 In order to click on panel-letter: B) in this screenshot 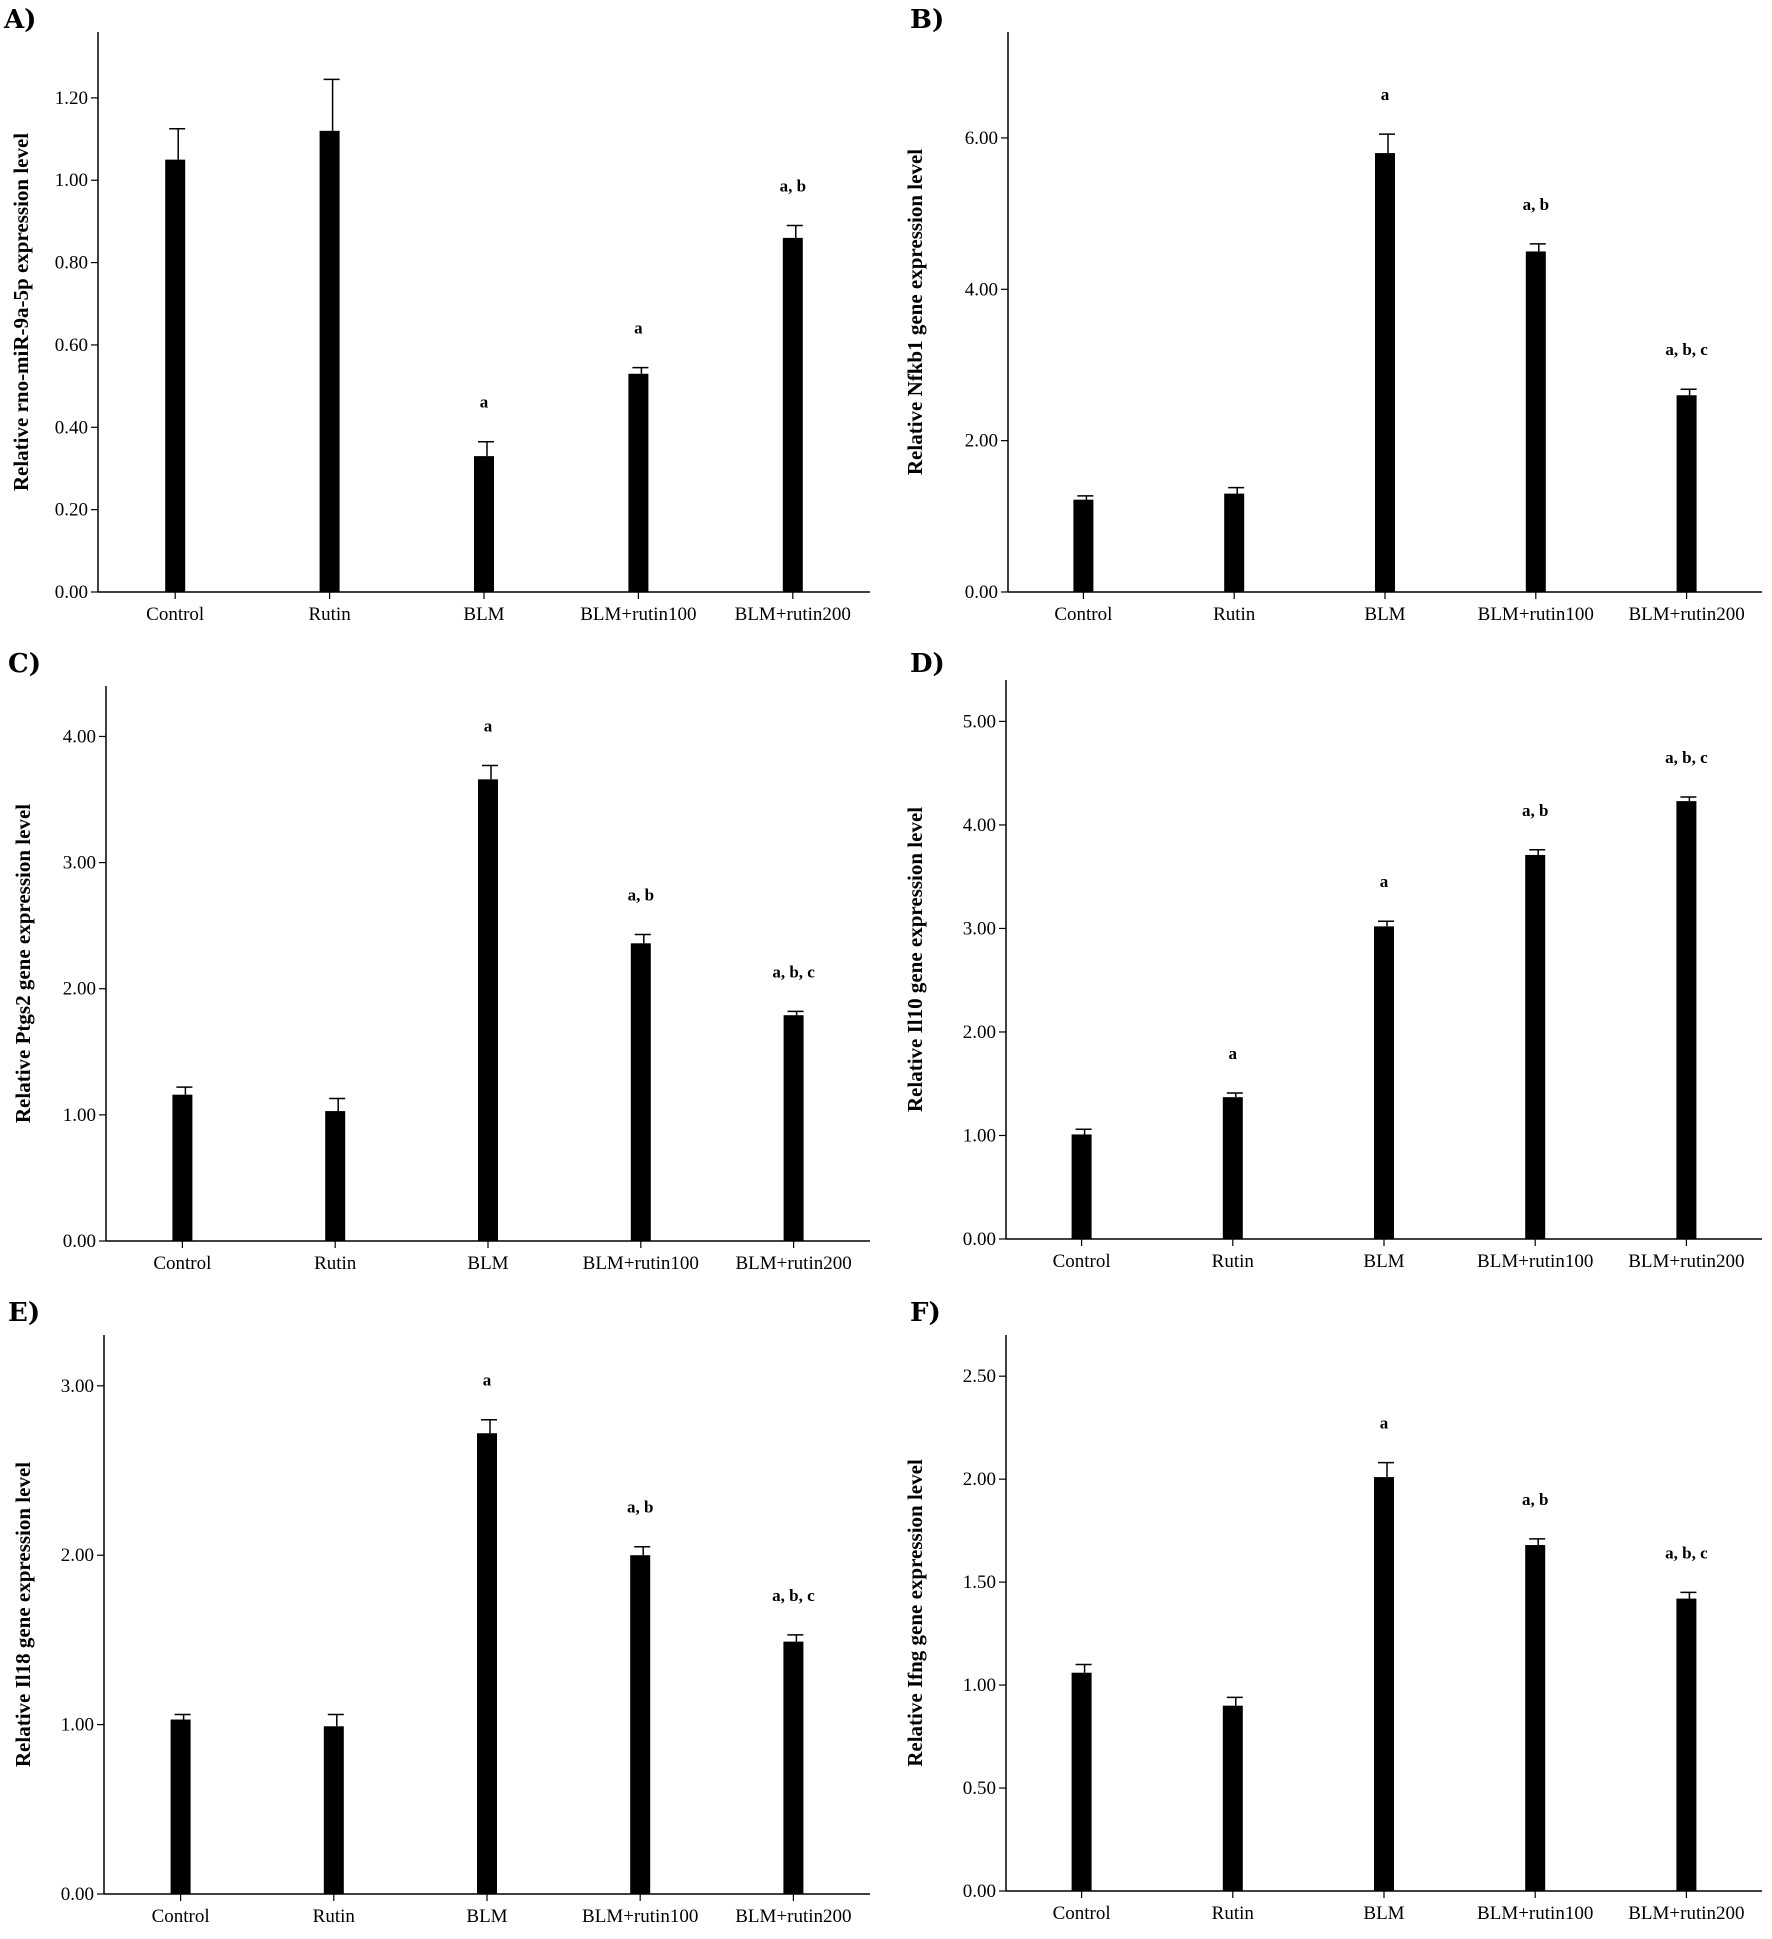, I will do `click(927, 20)`.